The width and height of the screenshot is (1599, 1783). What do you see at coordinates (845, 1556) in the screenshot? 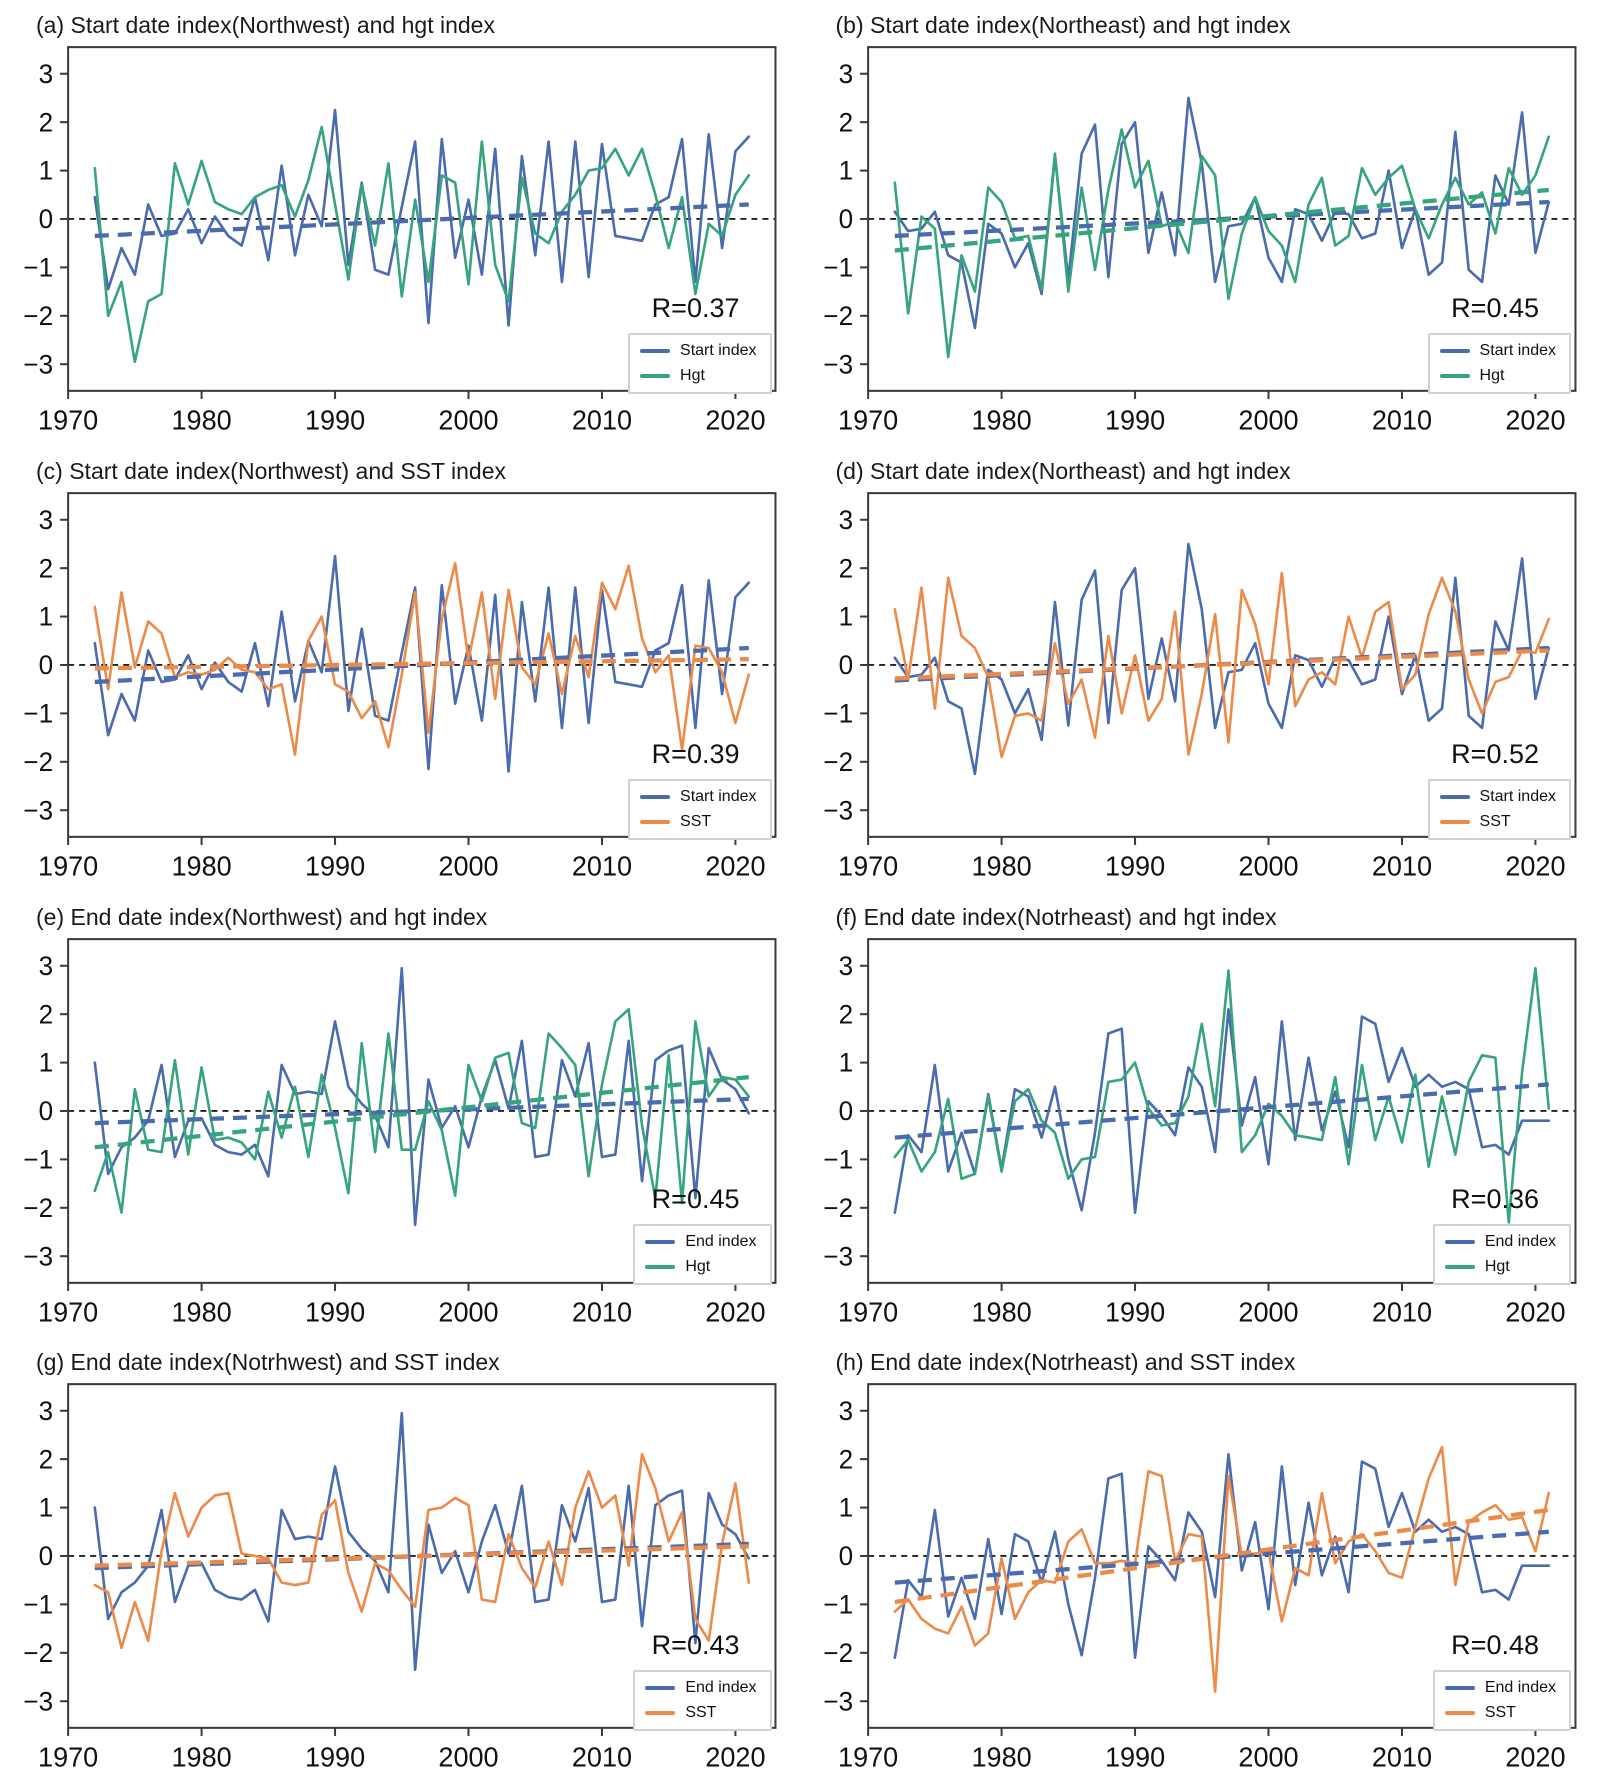
I see `svg-text: 0` at bounding box center [845, 1556].